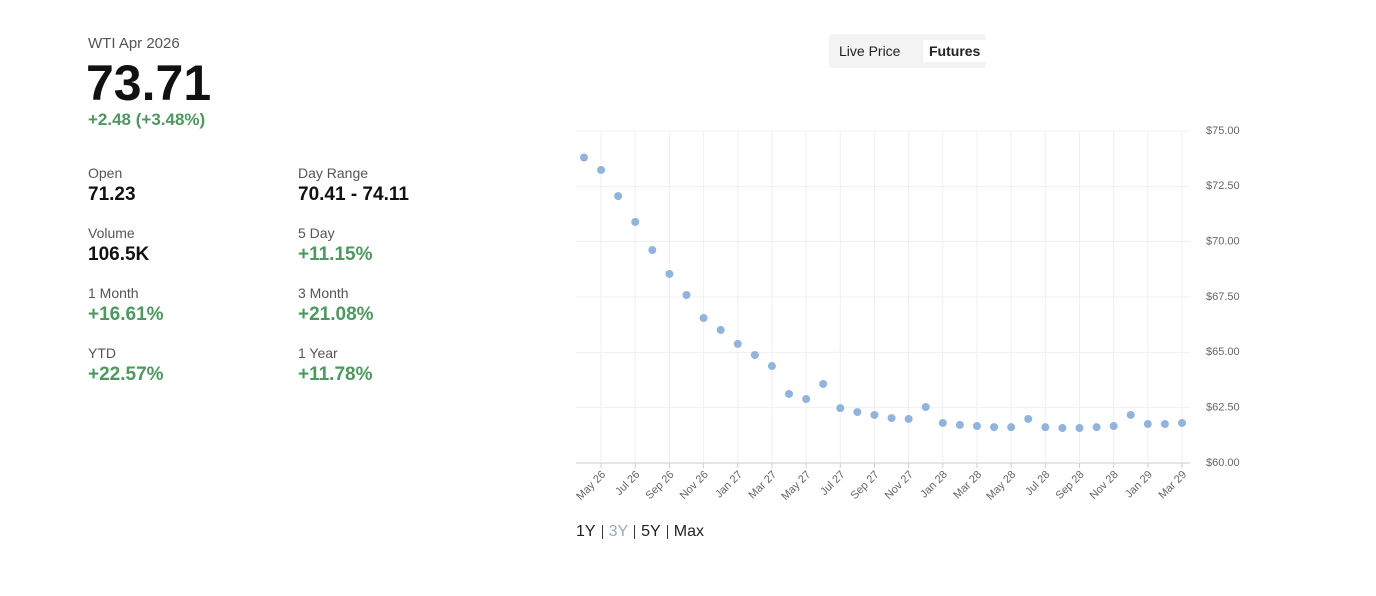 The image size is (1376, 596). Describe the element at coordinates (729, 485) in the screenshot. I see `x-tick-label: Jan 27` at that location.